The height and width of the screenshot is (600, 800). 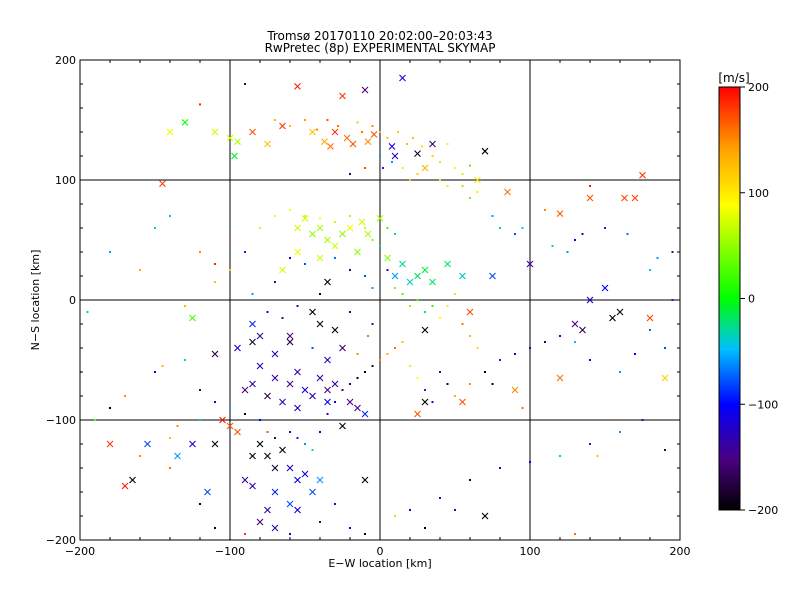 I want to click on x-tick-label: −200, so click(x=80, y=551).